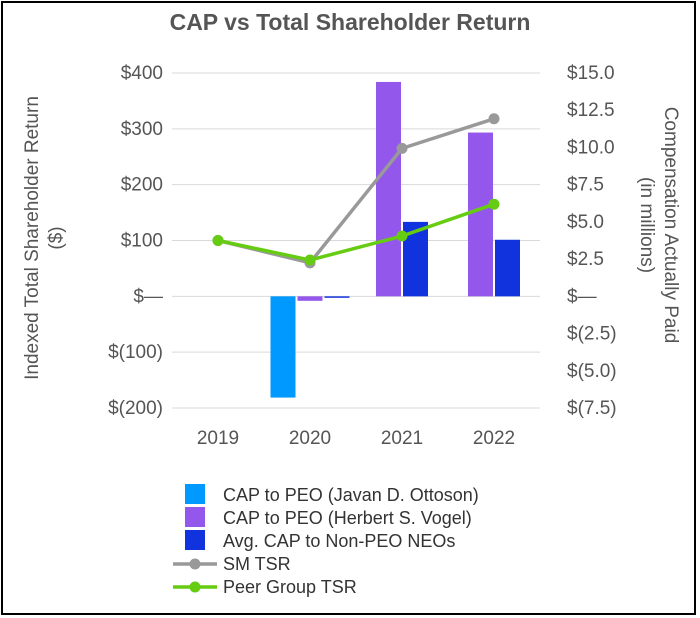  Describe the element at coordinates (257, 564) in the screenshot. I see `legend-label: SM TSR` at that location.